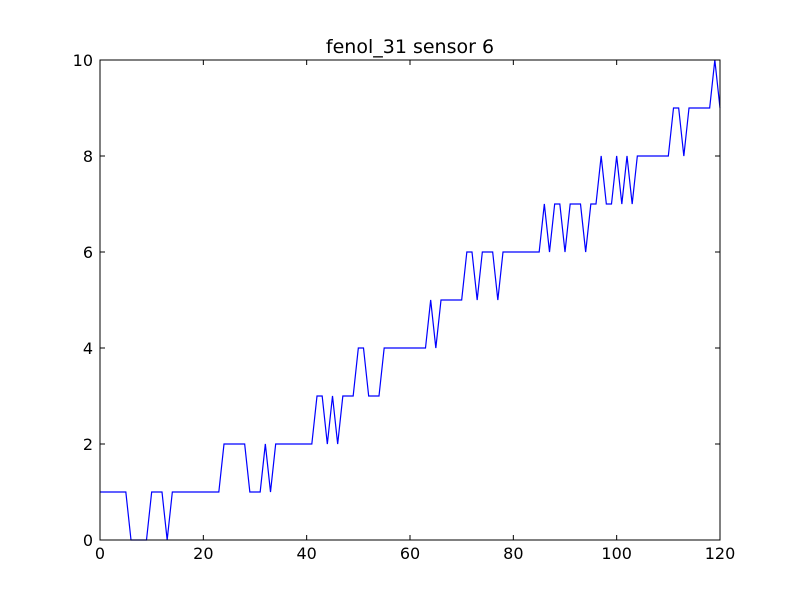 The width and height of the screenshot is (800, 600). I want to click on x-tick-label: 60, so click(410, 553).